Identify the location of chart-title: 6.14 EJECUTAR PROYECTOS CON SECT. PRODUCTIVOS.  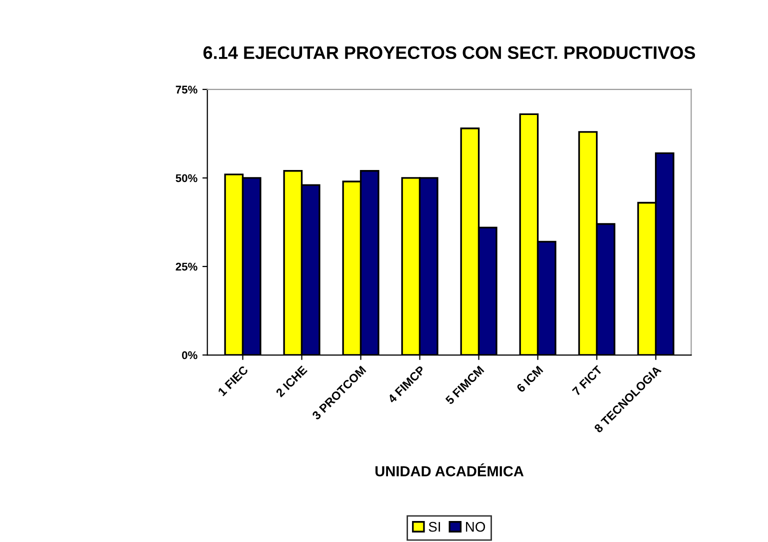
(449, 53).